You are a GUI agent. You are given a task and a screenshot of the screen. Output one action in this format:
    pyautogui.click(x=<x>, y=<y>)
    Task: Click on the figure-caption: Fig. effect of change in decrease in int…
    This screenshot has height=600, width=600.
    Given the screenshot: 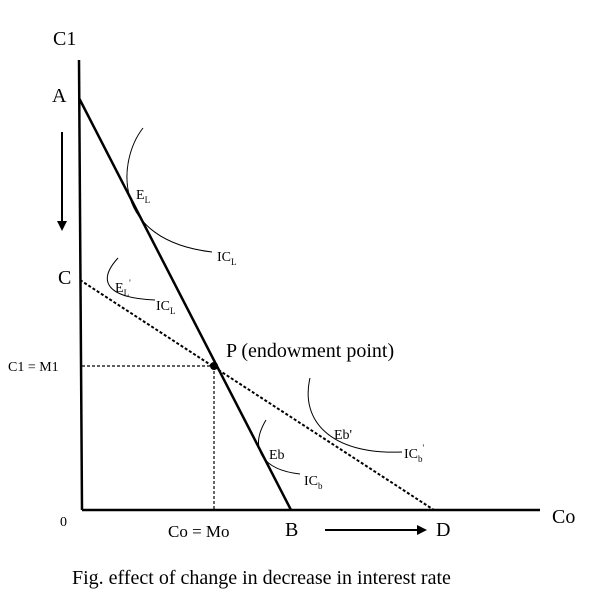 What is the action you would take?
    pyautogui.click(x=261, y=578)
    